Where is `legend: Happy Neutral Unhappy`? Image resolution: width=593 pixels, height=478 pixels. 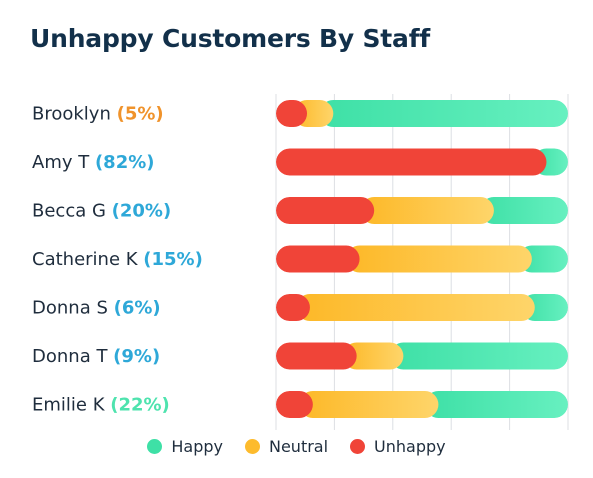
legend: Happy Neutral Unhappy is located at coordinates (296, 446).